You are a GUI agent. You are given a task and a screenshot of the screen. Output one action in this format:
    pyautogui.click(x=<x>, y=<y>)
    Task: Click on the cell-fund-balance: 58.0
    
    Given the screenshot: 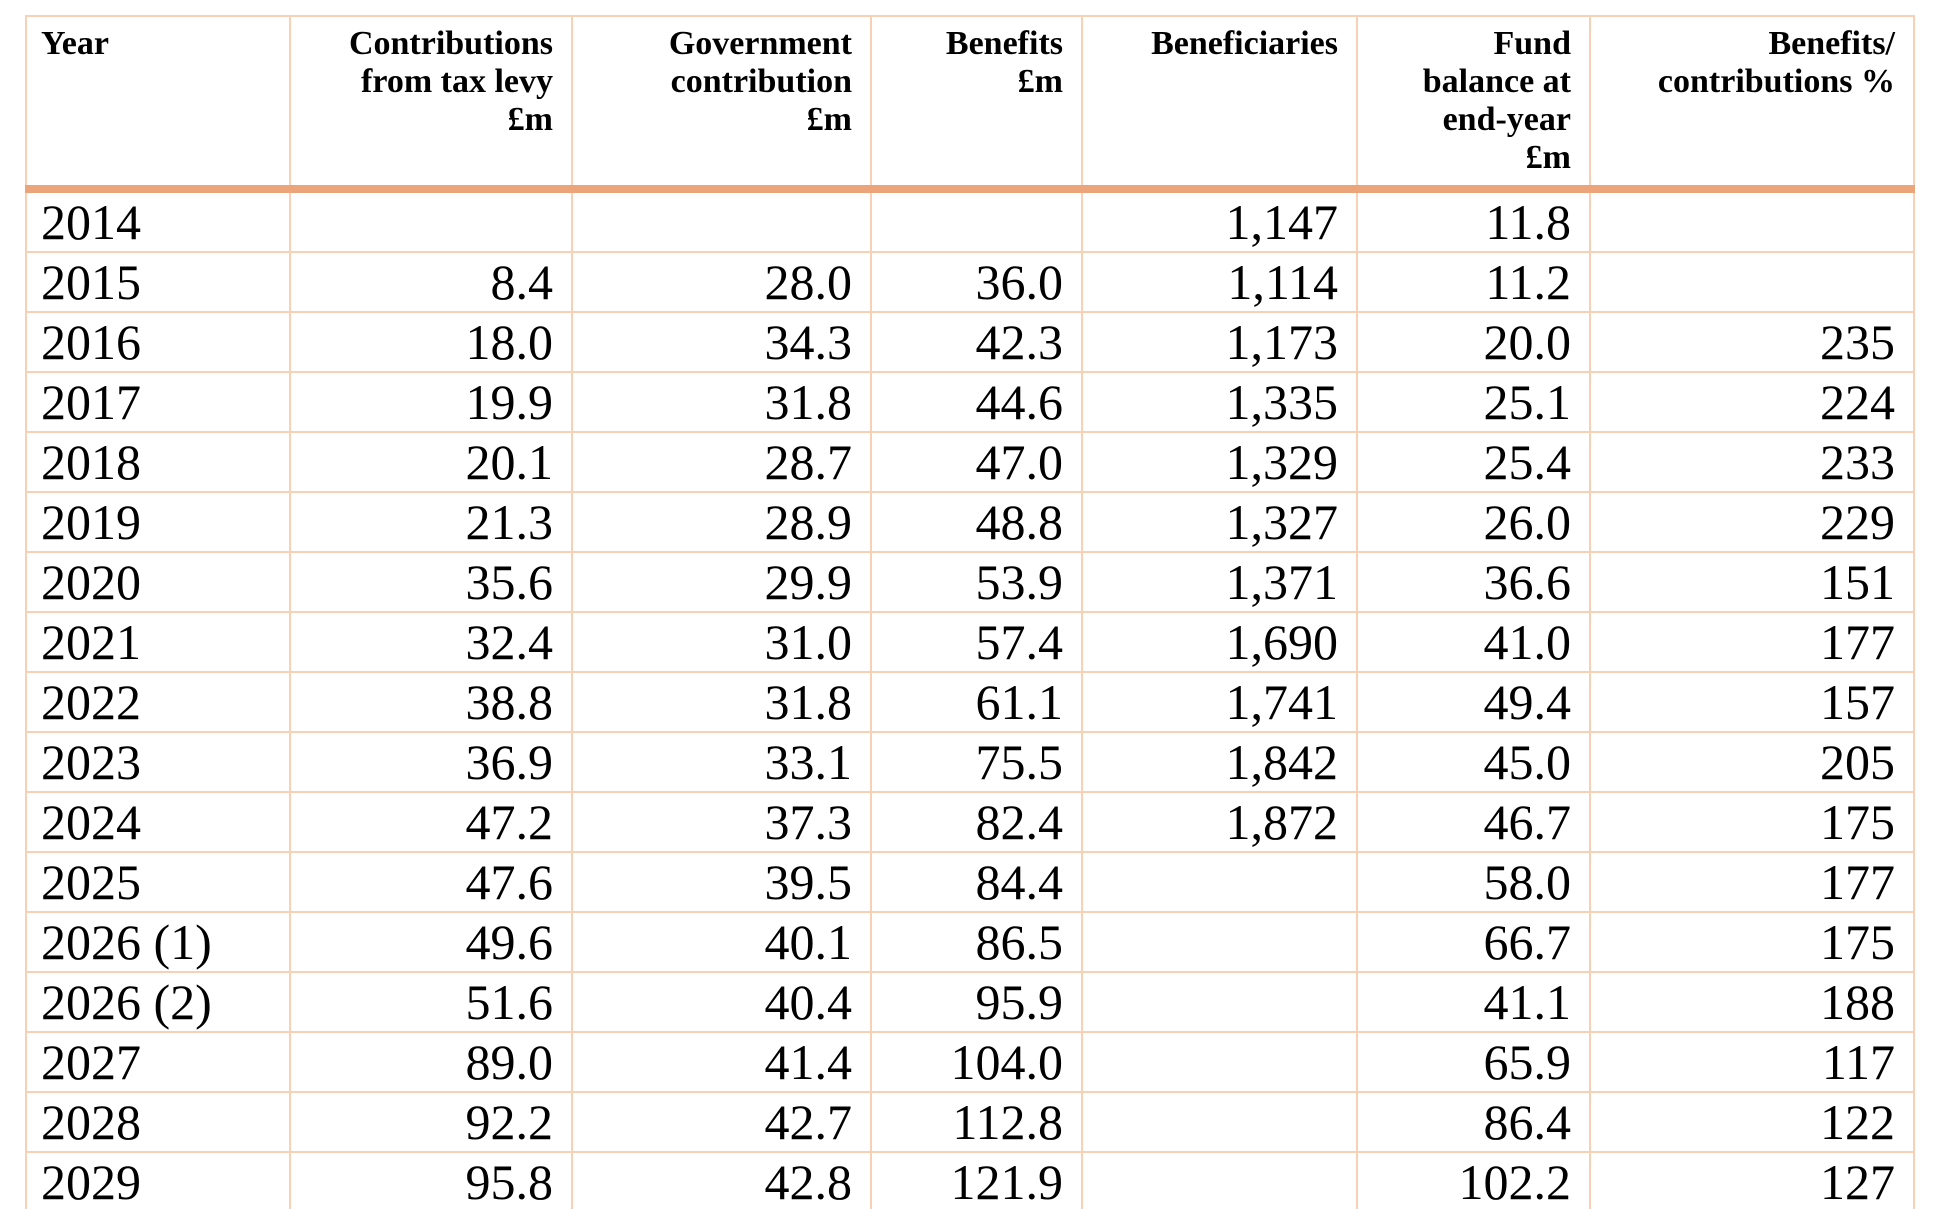 What is the action you would take?
    pyautogui.click(x=1473, y=882)
    